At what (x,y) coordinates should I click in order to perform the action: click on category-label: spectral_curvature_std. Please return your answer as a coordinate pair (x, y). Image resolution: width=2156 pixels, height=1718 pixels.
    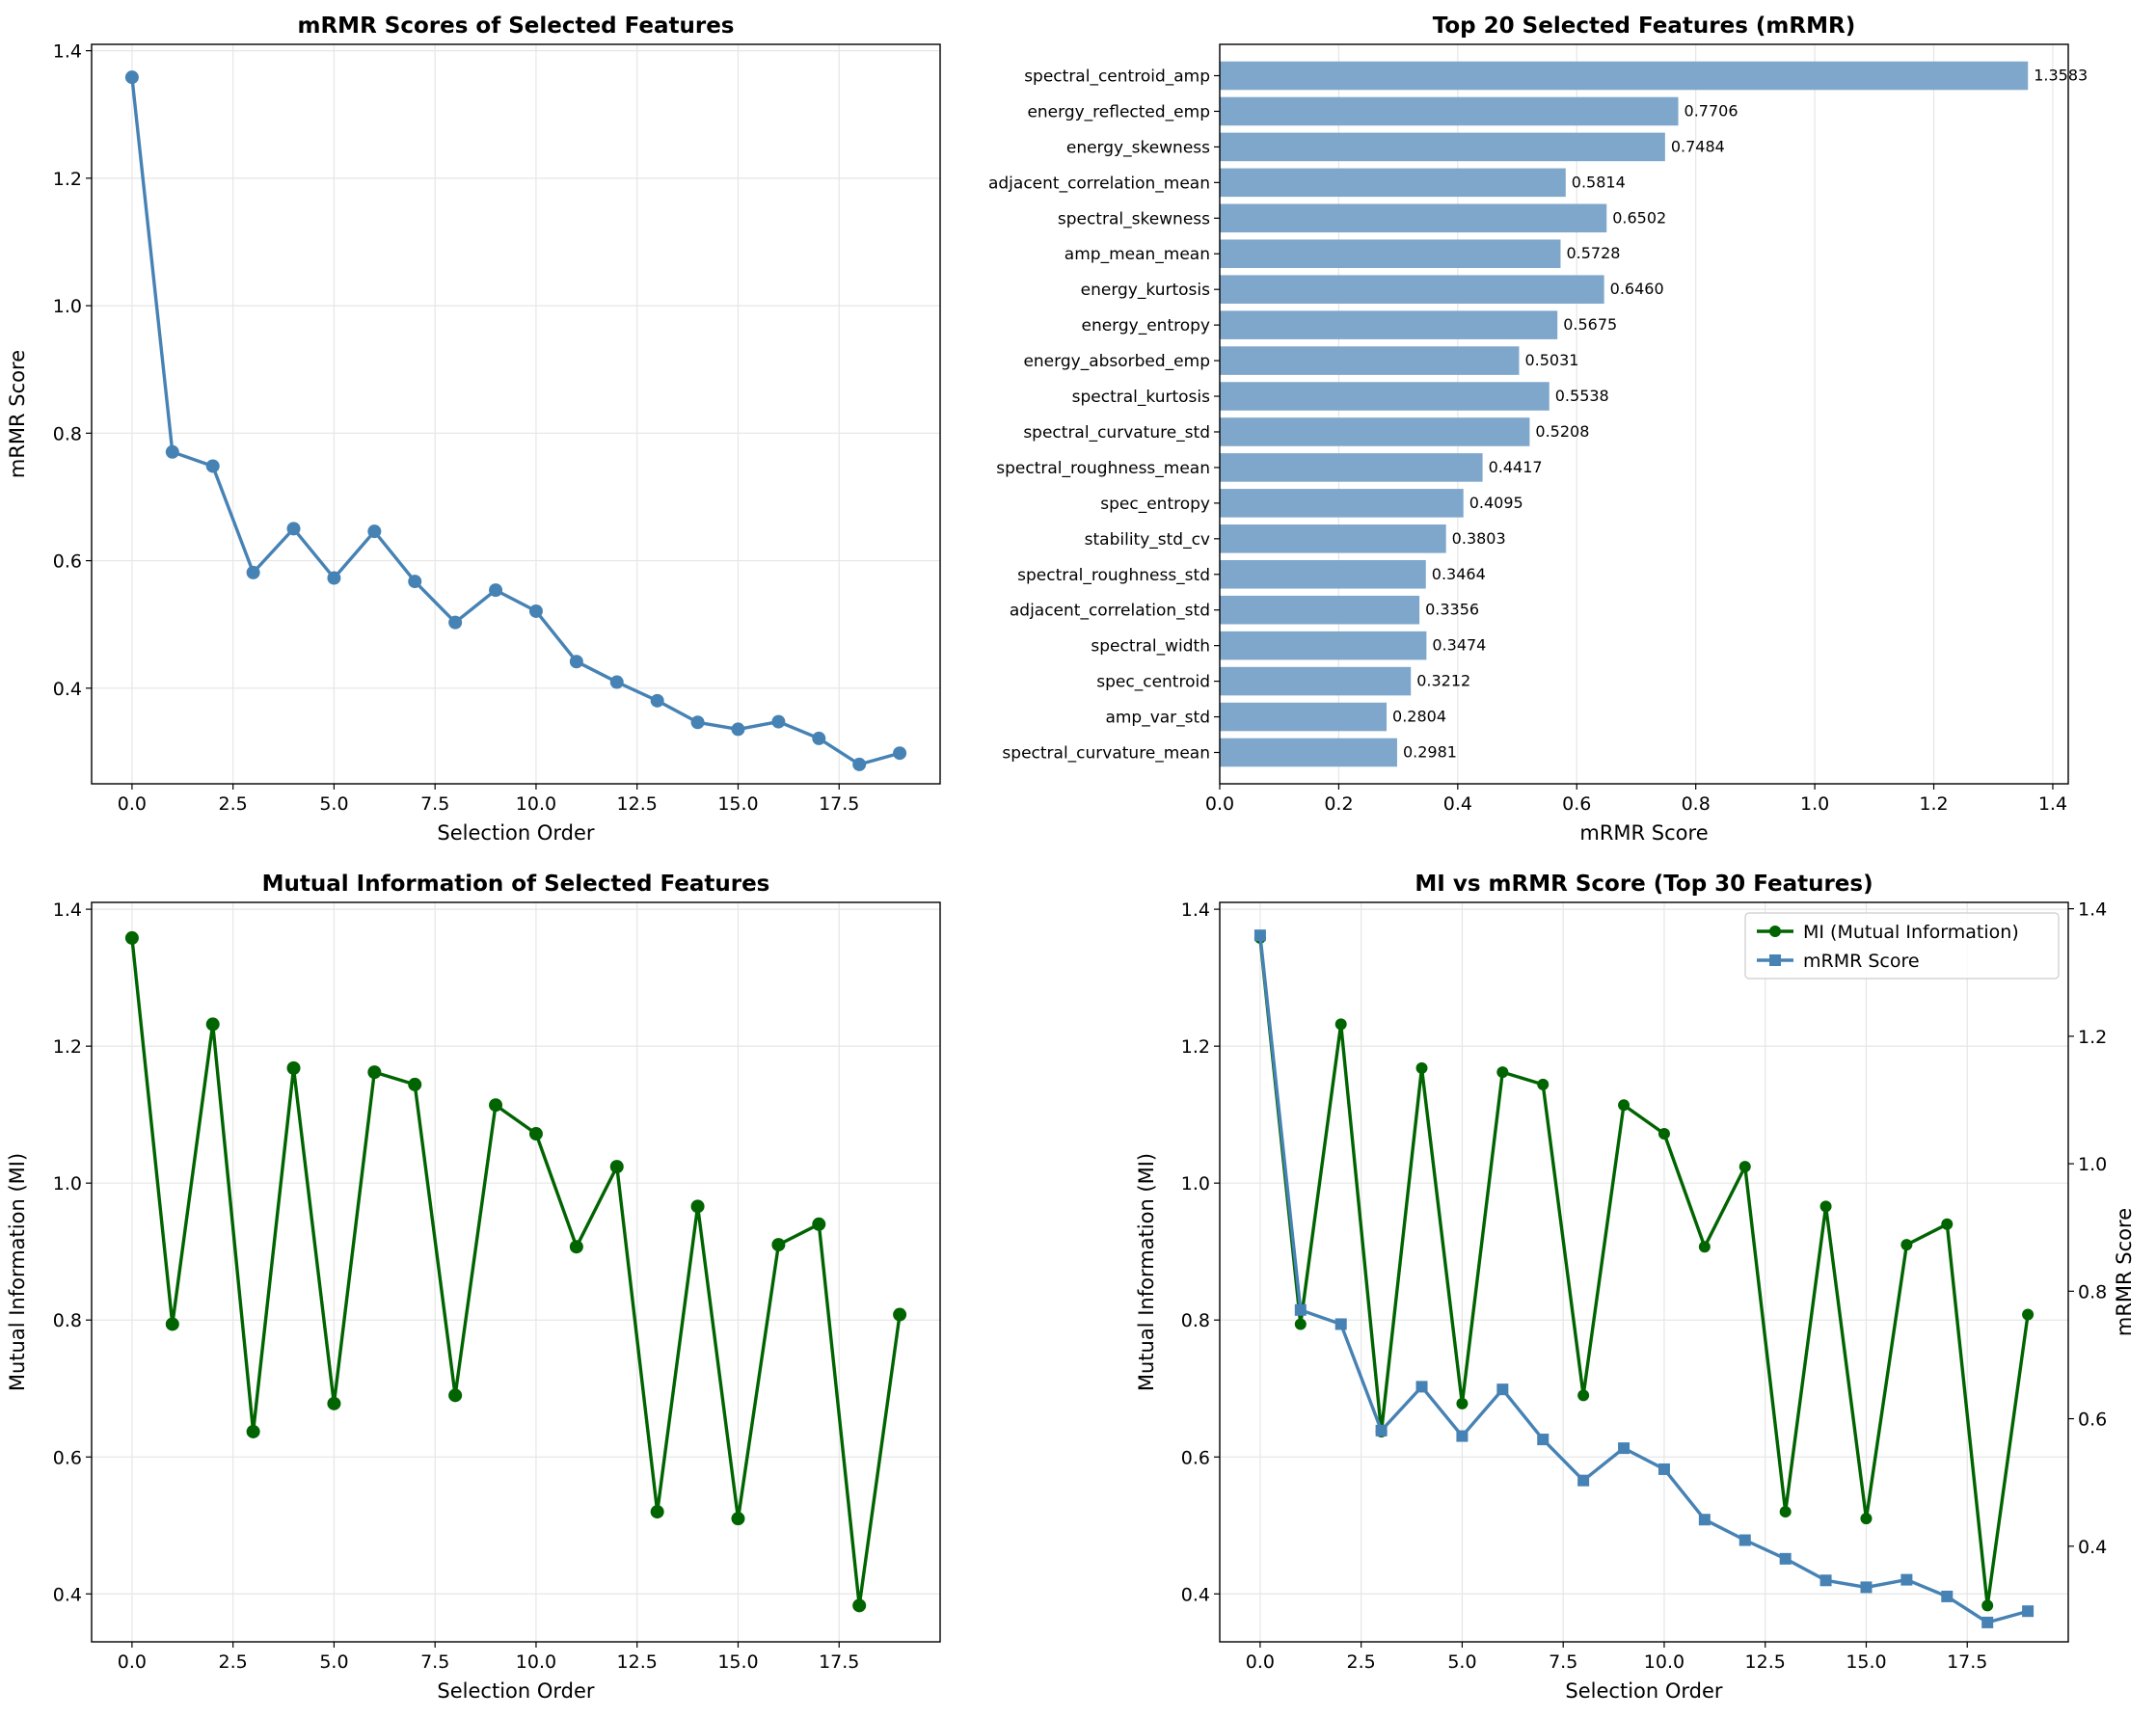
    Looking at the image, I should click on (1116, 433).